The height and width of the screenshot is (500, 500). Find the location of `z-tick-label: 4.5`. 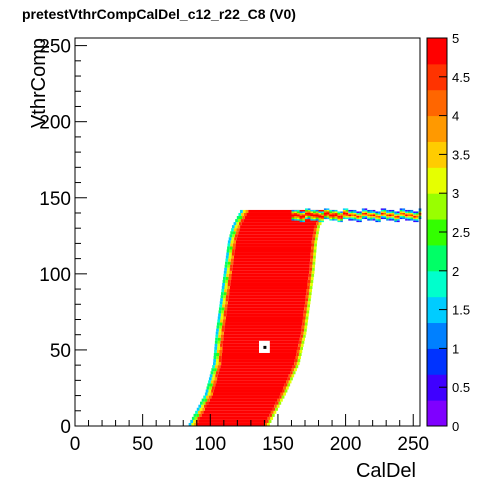

z-tick-label: 4.5 is located at coordinates (461, 77).